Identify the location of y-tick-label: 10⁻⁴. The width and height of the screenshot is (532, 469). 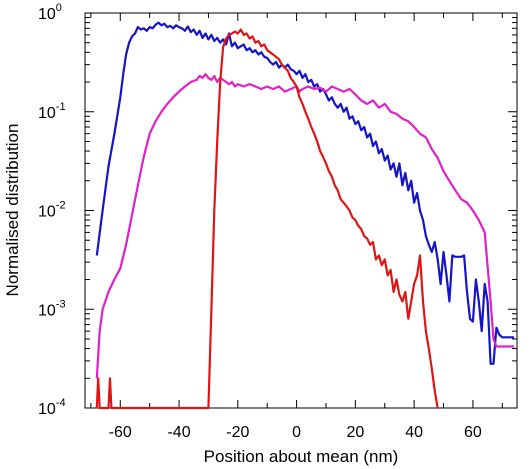
(52, 407).